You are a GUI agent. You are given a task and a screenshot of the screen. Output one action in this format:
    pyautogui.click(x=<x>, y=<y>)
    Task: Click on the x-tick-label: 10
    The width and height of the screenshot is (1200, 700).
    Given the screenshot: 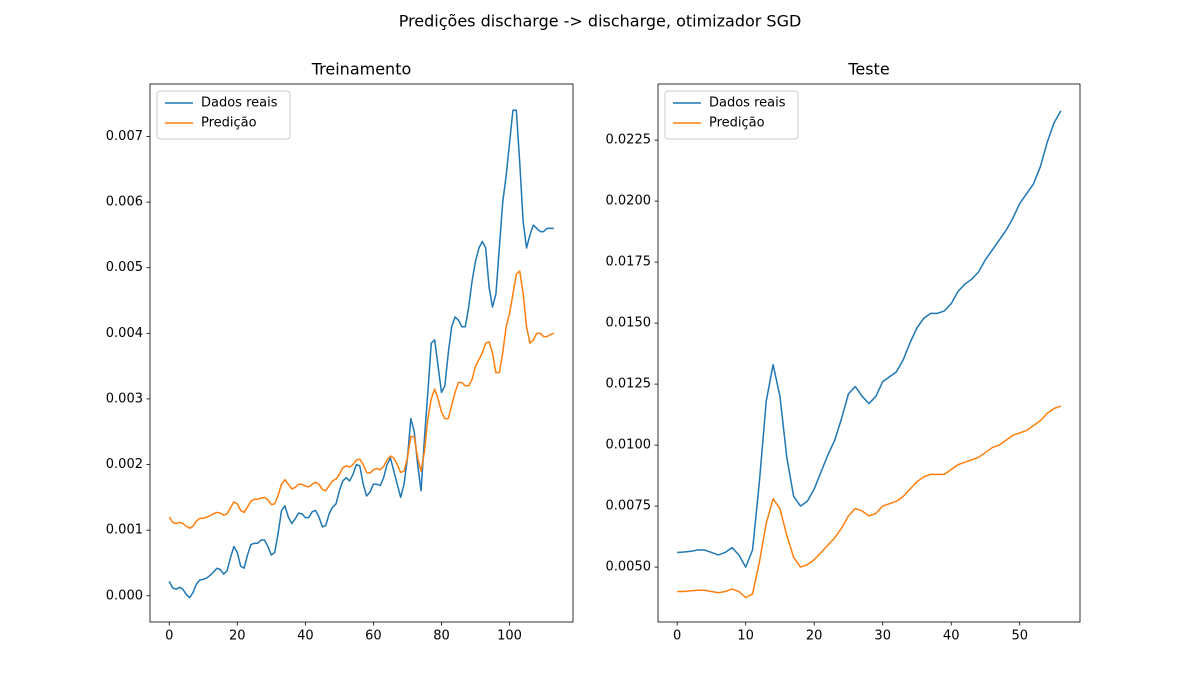 What is the action you would take?
    pyautogui.click(x=745, y=636)
    